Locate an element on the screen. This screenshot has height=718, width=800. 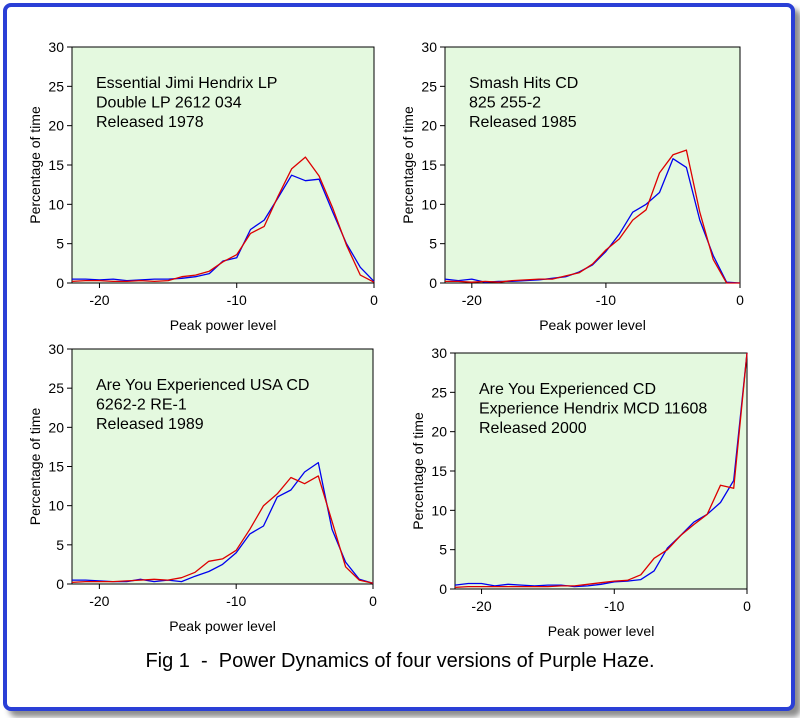
annotation-line: 825 255-2 is located at coordinates (505, 103).